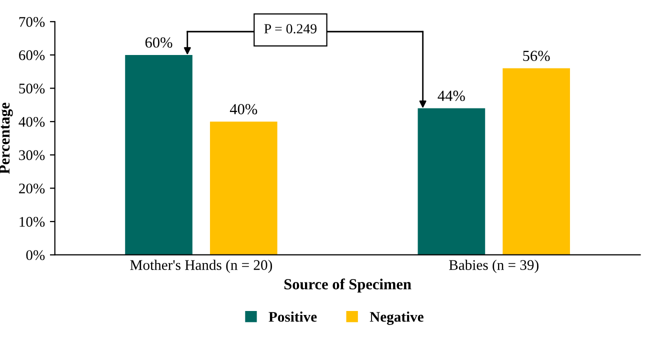 This screenshot has width=669, height=338. I want to click on x-tick-label: Babies (n = 39), so click(493, 266).